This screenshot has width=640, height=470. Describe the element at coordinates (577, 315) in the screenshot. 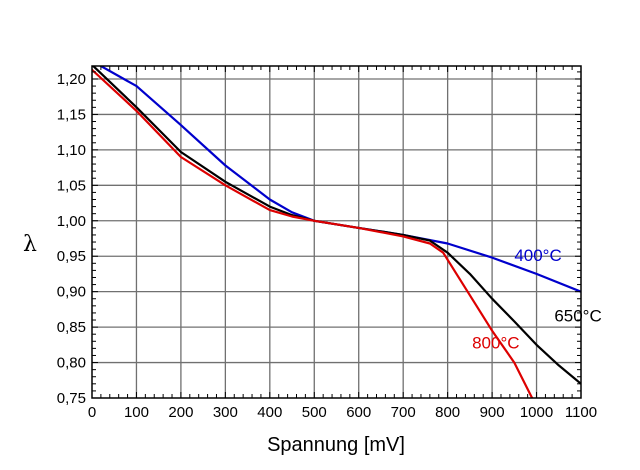

I see `series-label: 650°C` at that location.